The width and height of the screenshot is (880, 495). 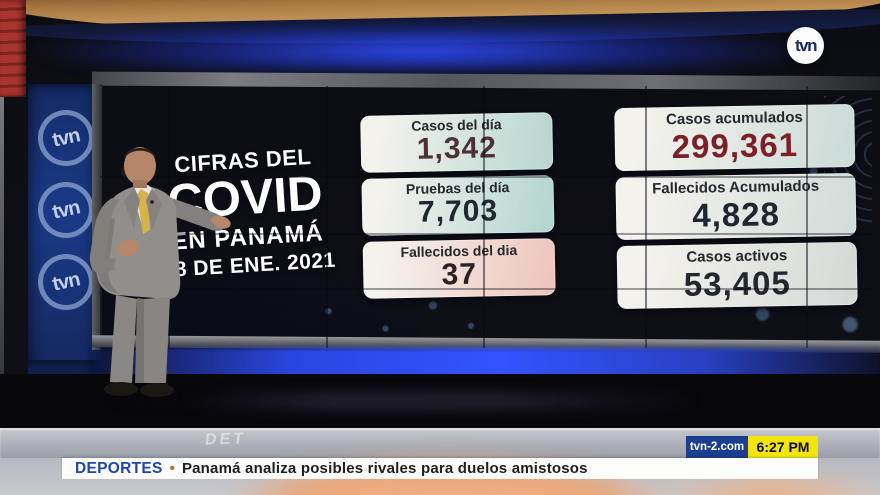 What do you see at coordinates (735, 146) in the screenshot?
I see `stat-value: 299,361` at bounding box center [735, 146].